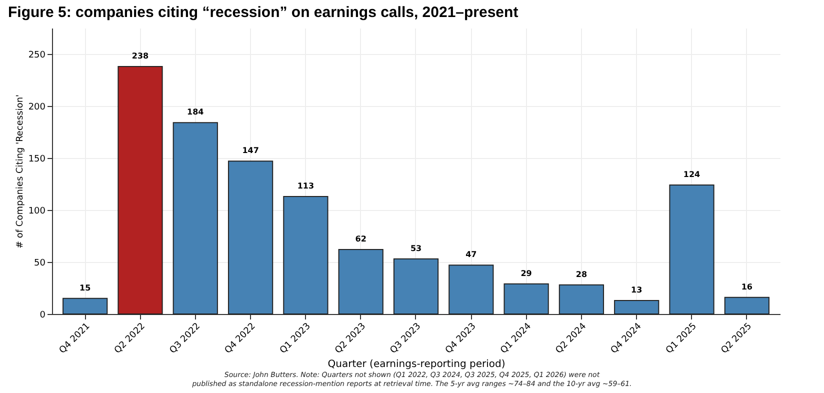  What do you see at coordinates (20, 171) in the screenshot?
I see `y-axis-title: # of Companies Citing 'Recession'` at bounding box center [20, 171].